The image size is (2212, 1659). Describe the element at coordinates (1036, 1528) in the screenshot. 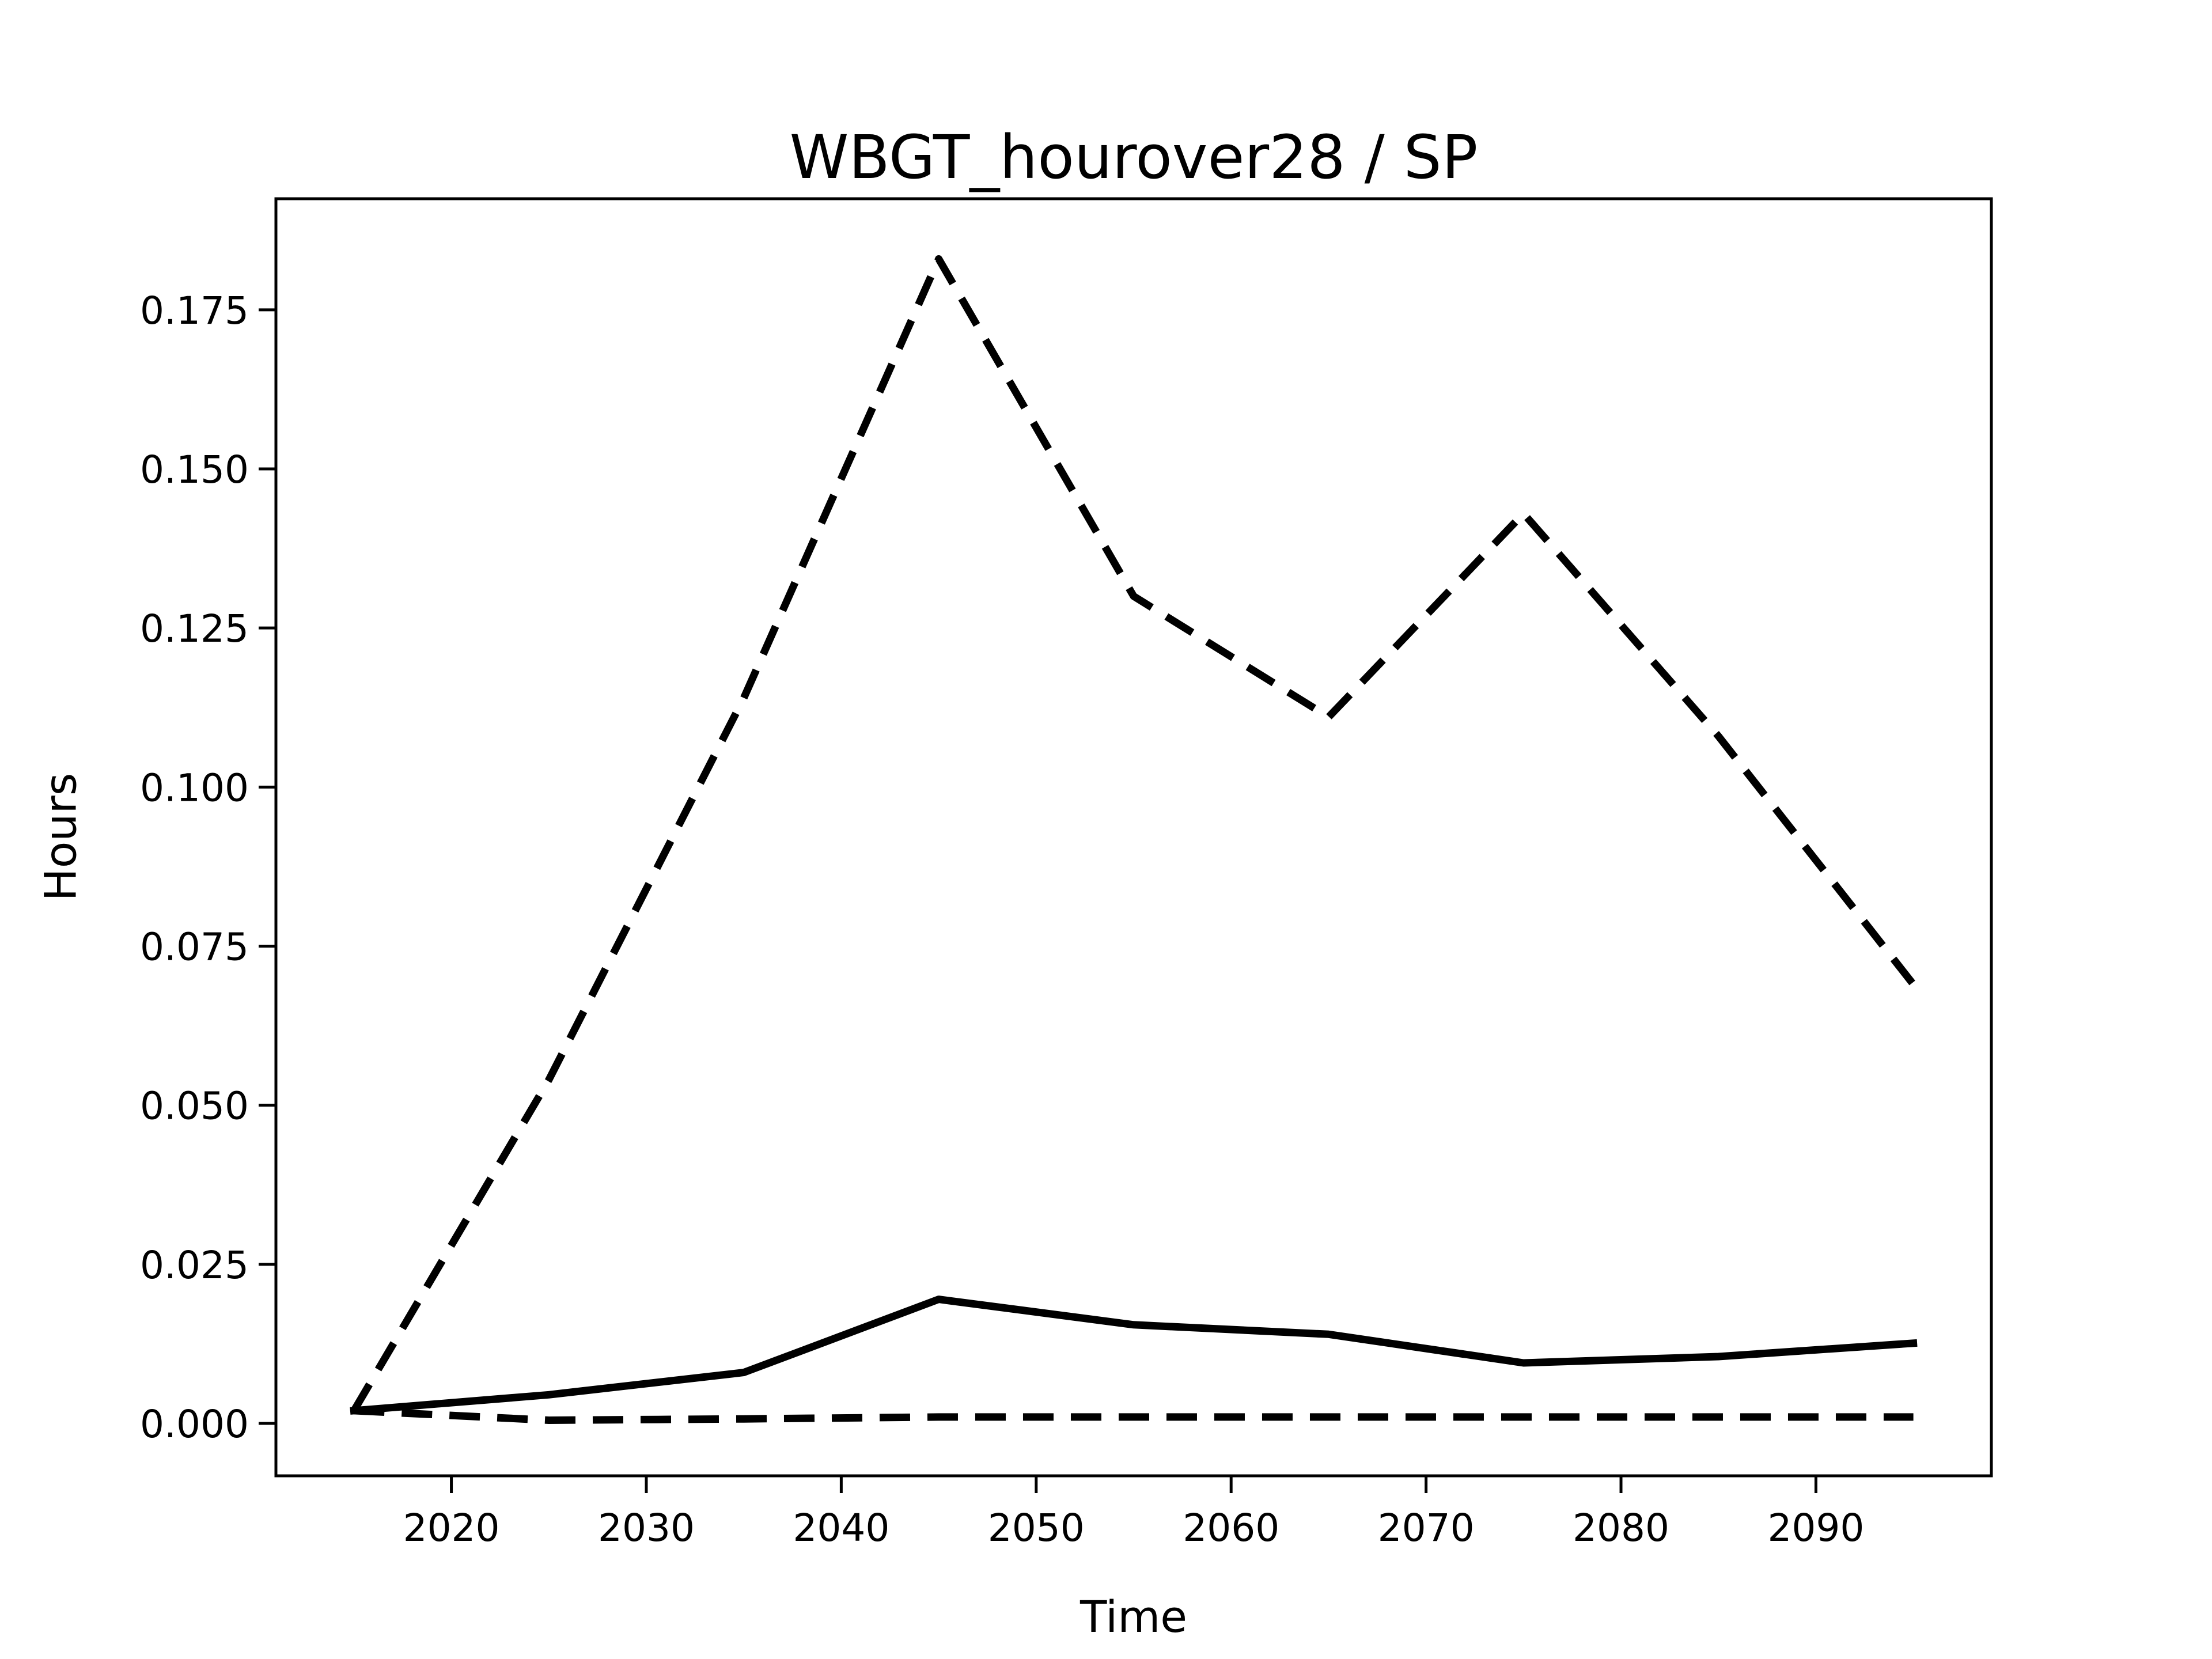

I see `x-tick-label: 2050` at that location.